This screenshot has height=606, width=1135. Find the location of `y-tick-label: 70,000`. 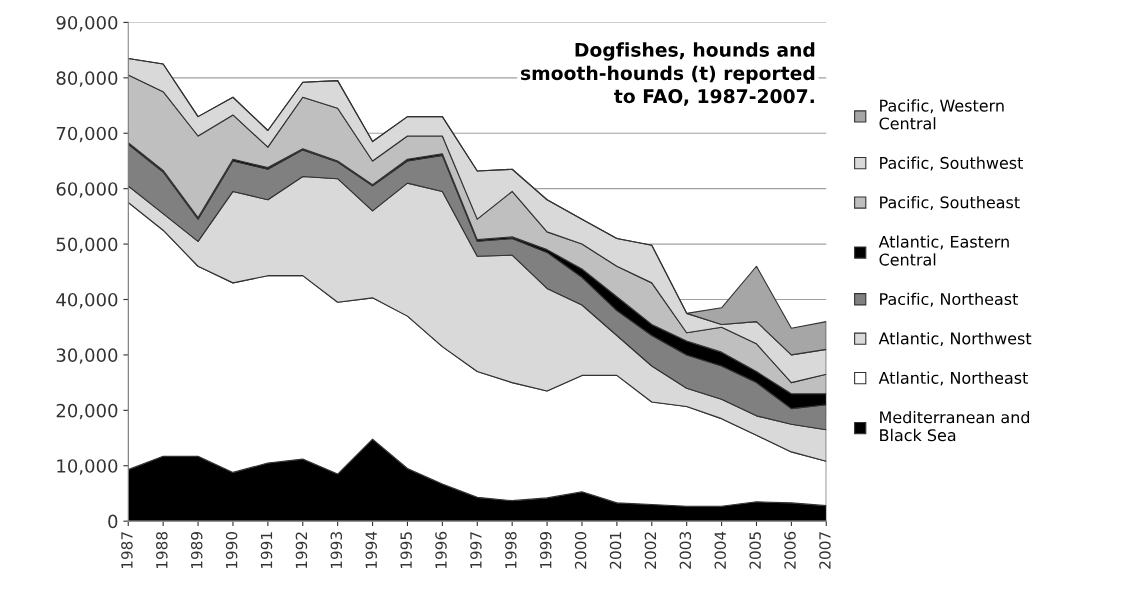

y-tick-label: 70,000 is located at coordinates (87, 134).